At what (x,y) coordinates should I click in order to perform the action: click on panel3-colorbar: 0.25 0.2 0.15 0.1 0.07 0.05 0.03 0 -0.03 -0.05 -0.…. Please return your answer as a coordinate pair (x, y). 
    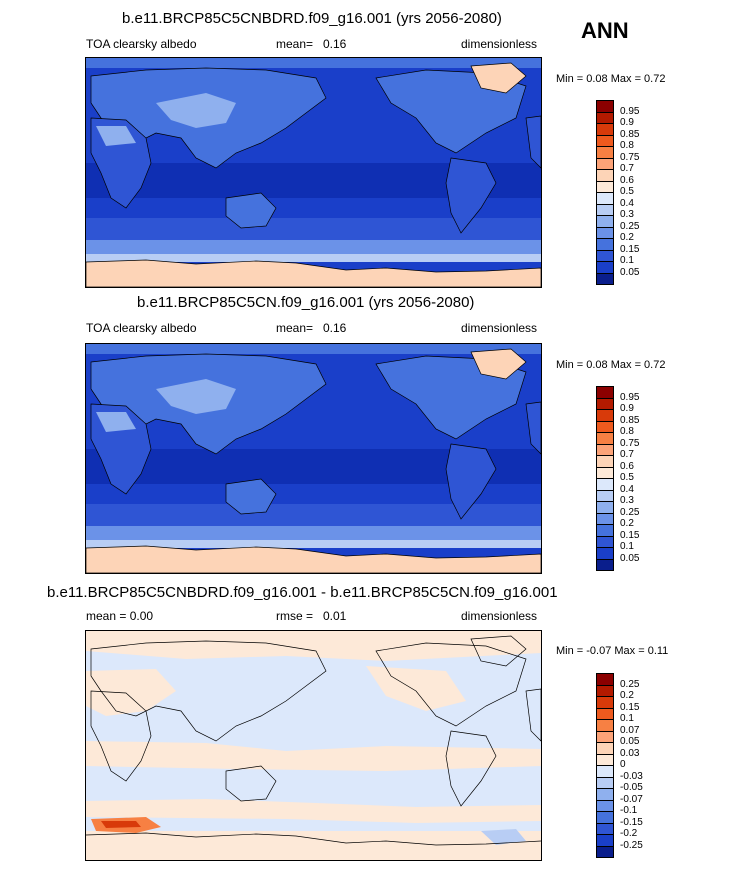
    Looking at the image, I should click on (619, 765).